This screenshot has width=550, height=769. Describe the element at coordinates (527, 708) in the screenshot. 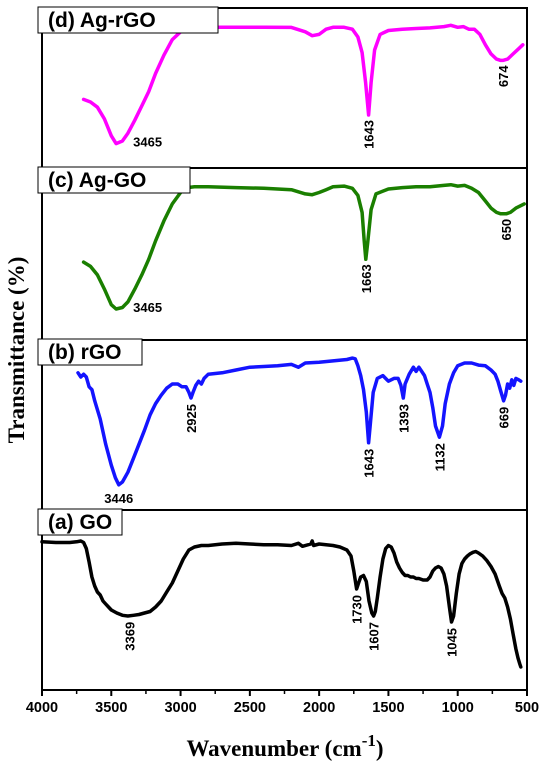

I see `x-tick-label-500: 500` at that location.